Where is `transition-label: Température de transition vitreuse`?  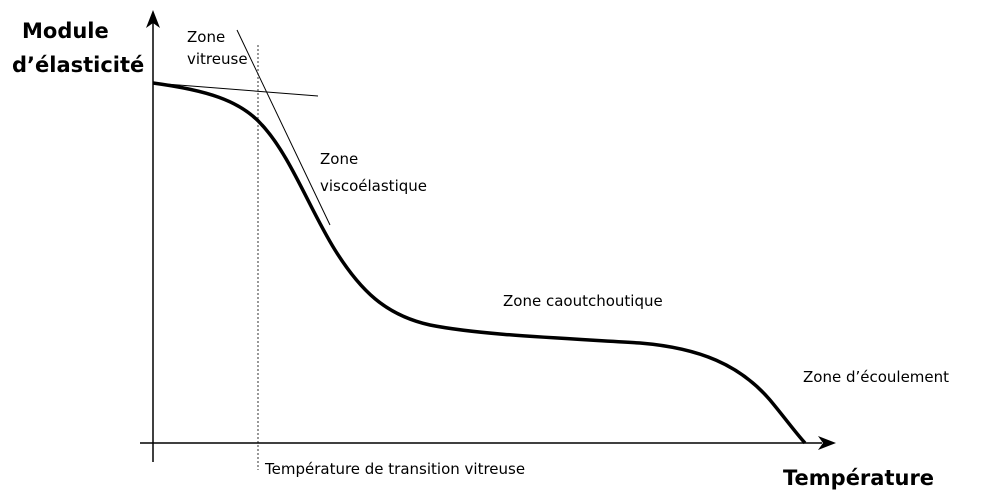 transition-label: Température de transition vitreuse is located at coordinates (394, 469).